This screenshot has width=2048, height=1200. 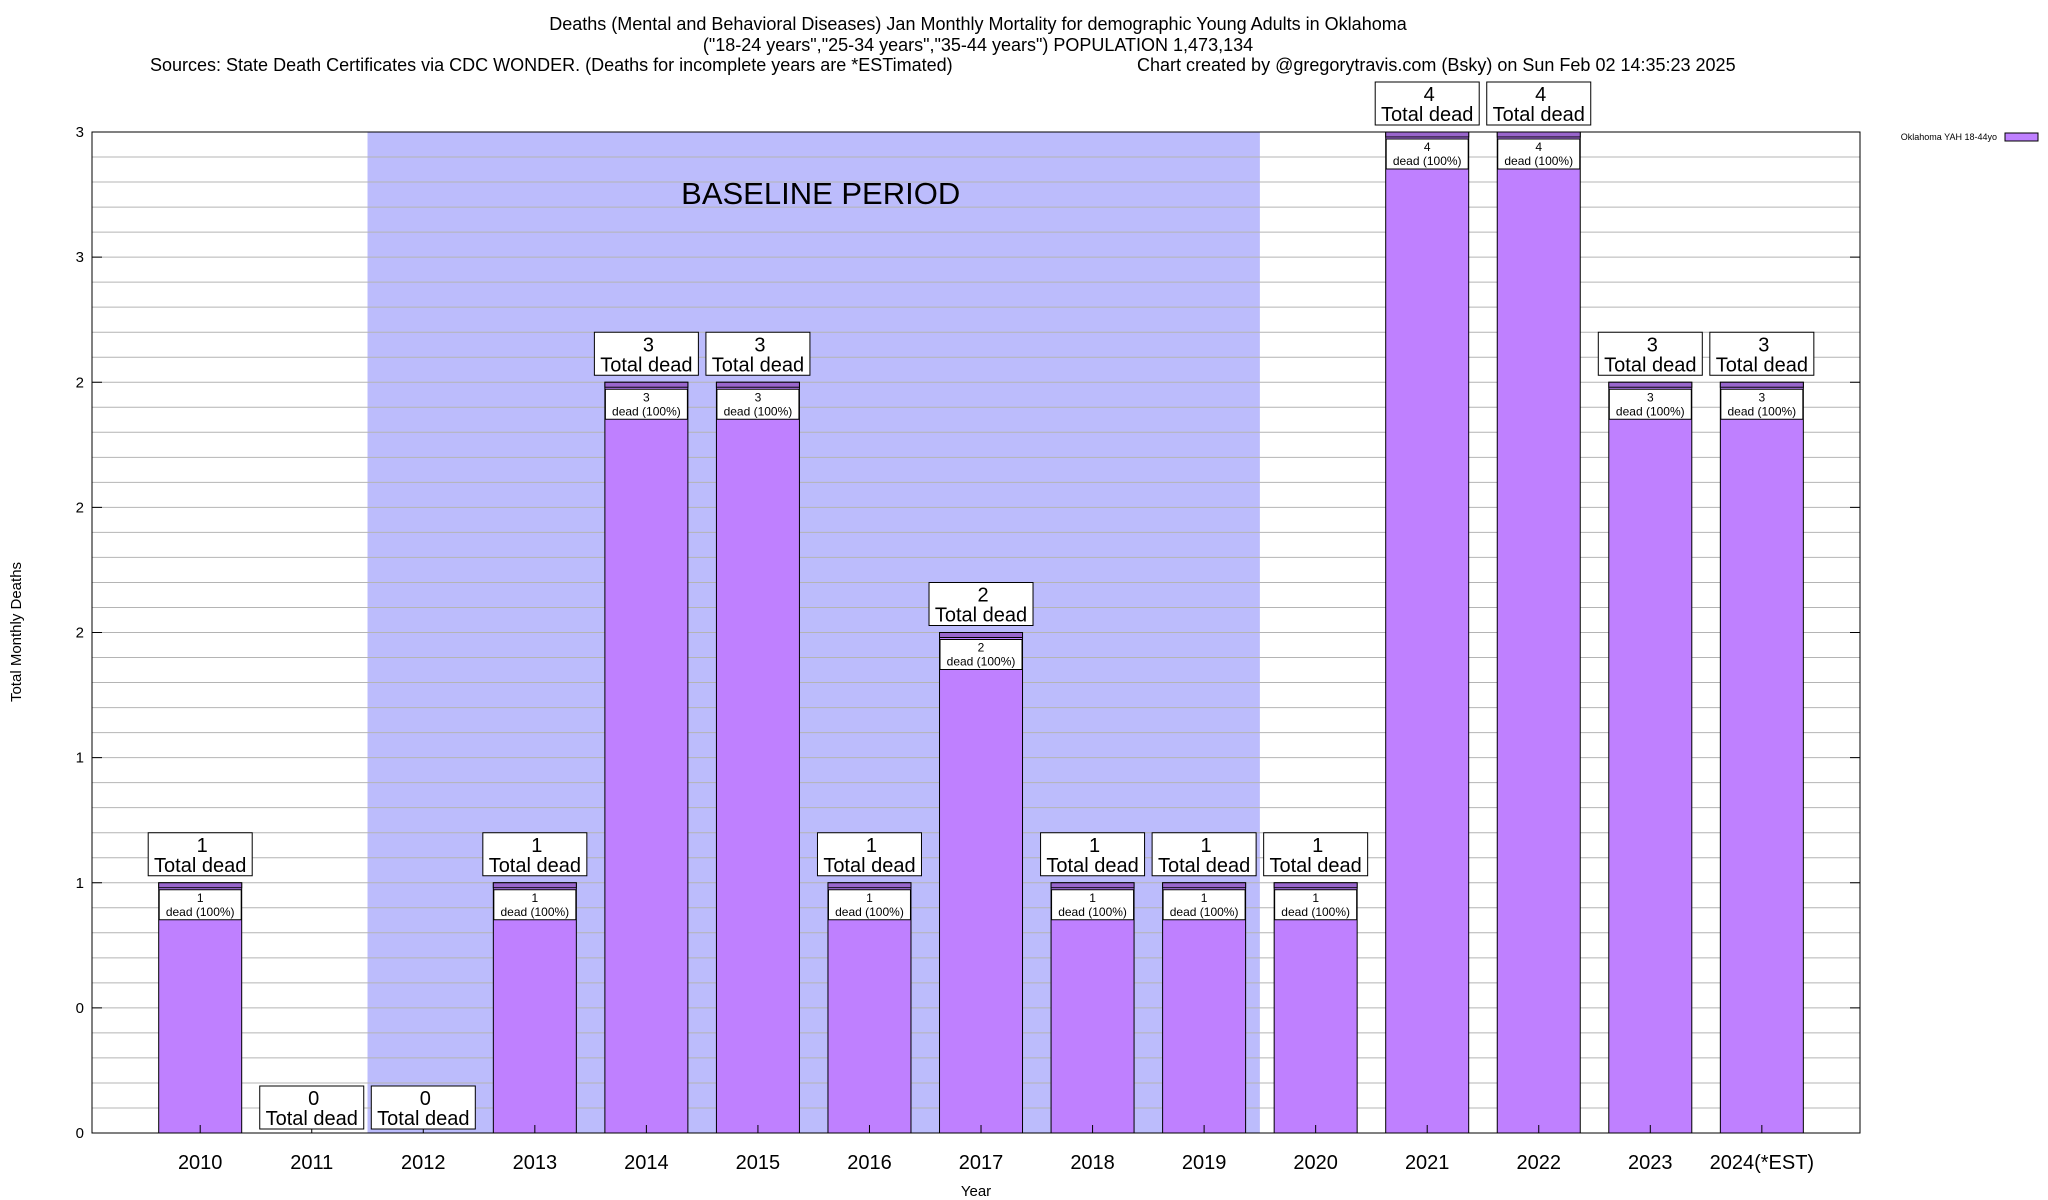 What do you see at coordinates (981, 648) in the screenshot?
I see `bar-inner-label-count: 2` at bounding box center [981, 648].